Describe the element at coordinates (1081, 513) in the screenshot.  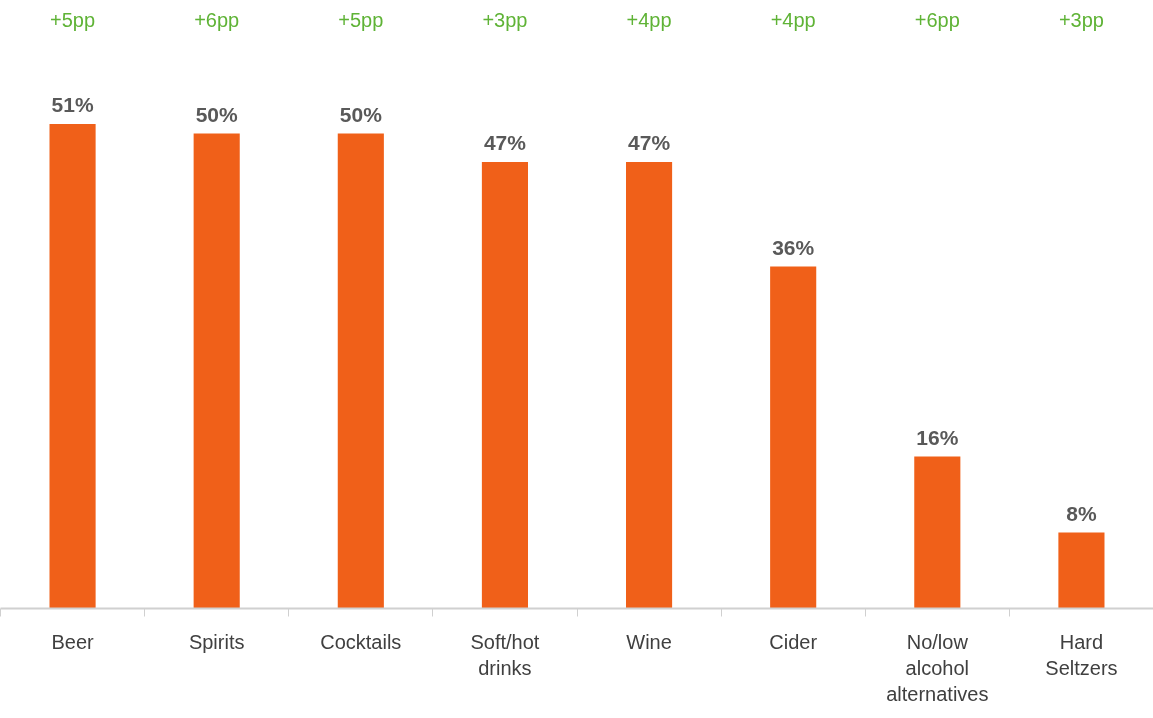
I see `data-label: 8%` at that location.